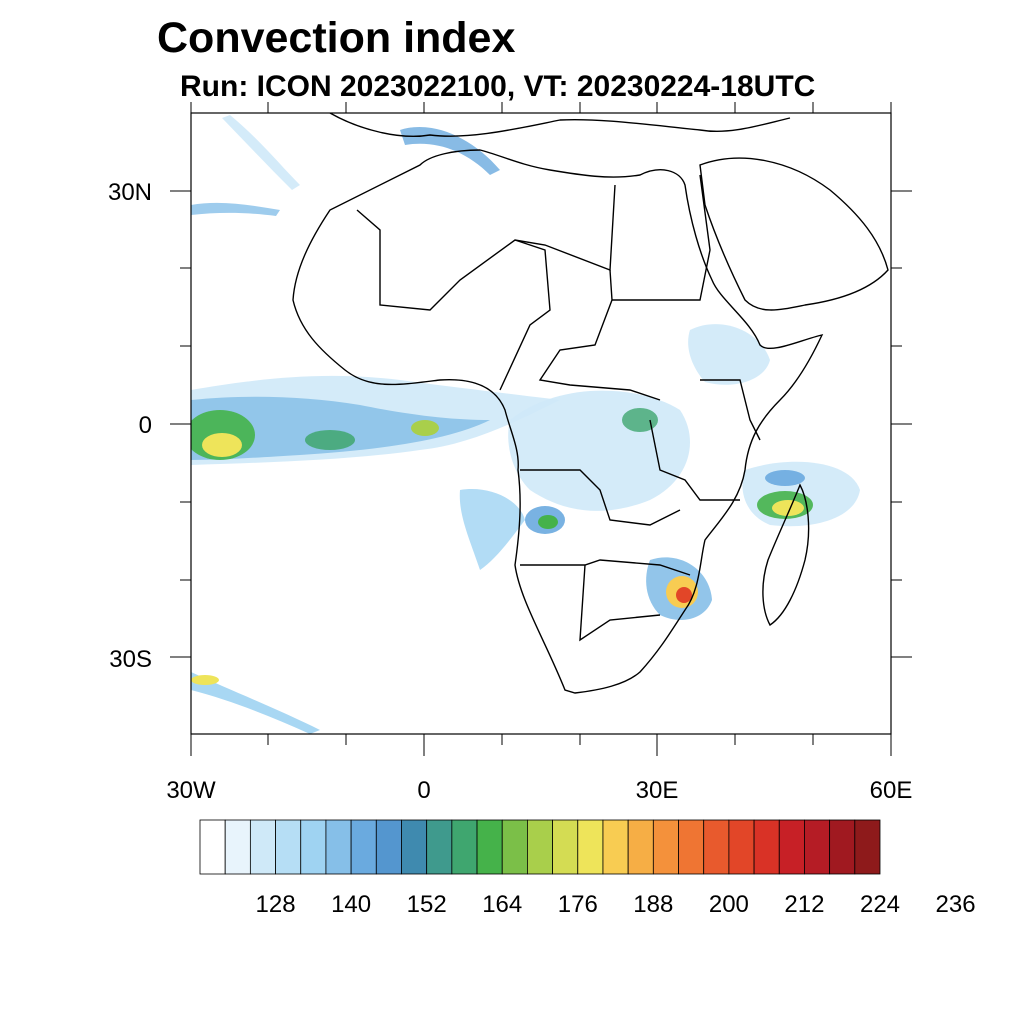 The width and height of the screenshot is (1024, 1024). What do you see at coordinates (788, 508) in the screenshot?
I see `convection-madagascar-core` at bounding box center [788, 508].